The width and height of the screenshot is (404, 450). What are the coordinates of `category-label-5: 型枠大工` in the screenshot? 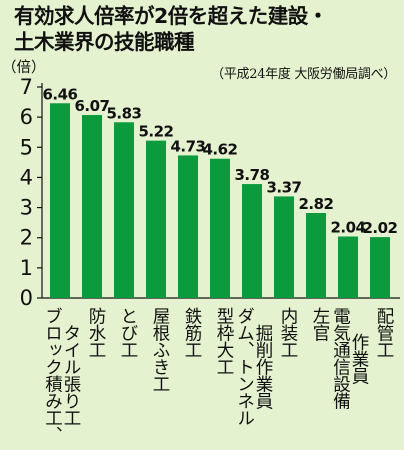 It's located at (220, 341).